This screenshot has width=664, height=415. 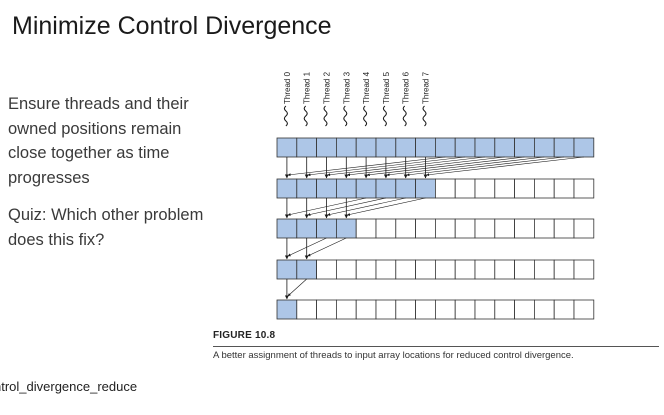 I want to click on thread-label: Thread 4, so click(x=366, y=87).